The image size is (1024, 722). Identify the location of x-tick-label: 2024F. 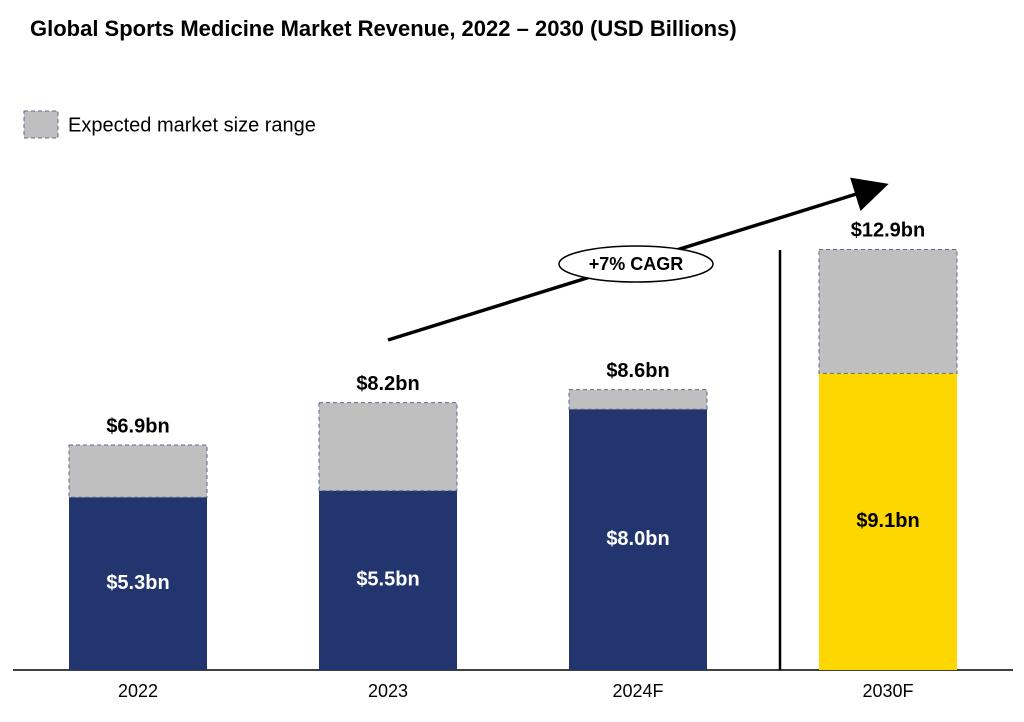
(637, 691).